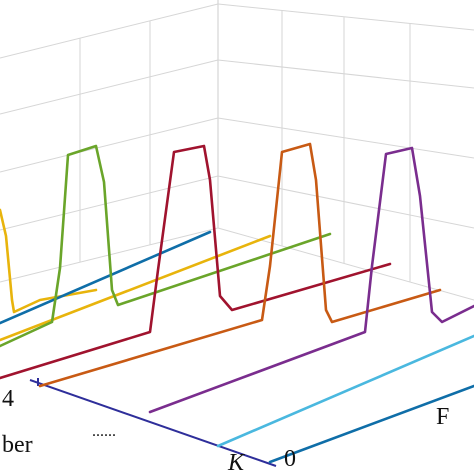  I want to click on trace-label-k: K, so click(236, 462).